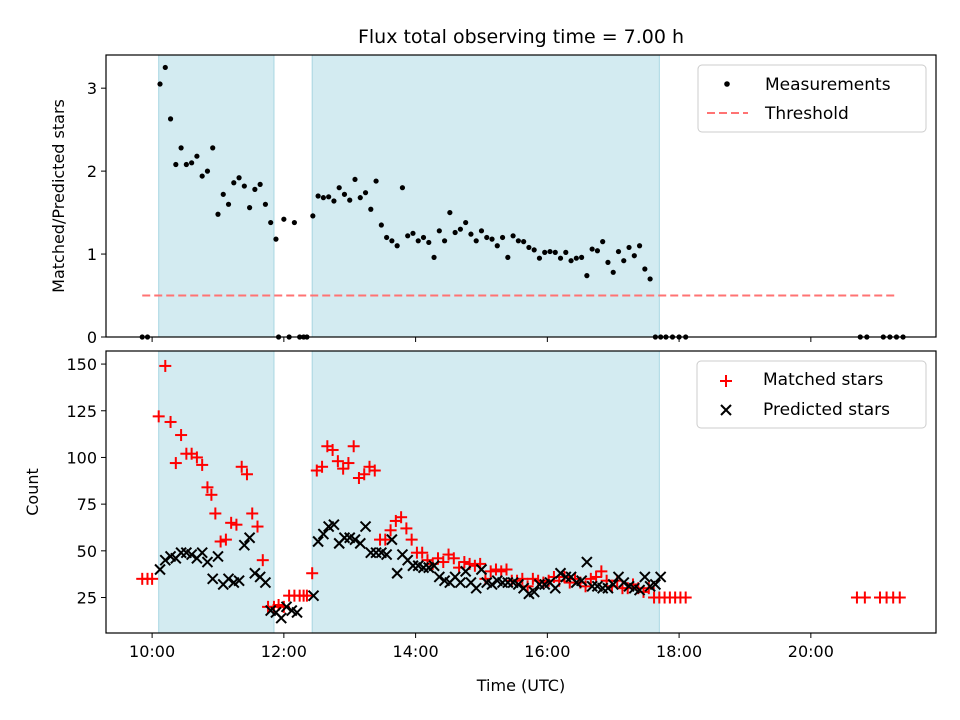 The height and width of the screenshot is (720, 960). Describe the element at coordinates (87, 504) in the screenshot. I see `bottom-y-tick-label: 75` at that location.